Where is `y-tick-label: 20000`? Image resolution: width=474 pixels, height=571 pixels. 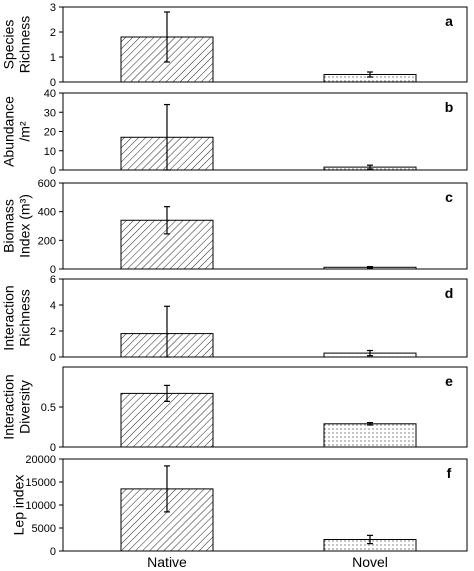 y-tick-label: 20000 is located at coordinates (40, 460).